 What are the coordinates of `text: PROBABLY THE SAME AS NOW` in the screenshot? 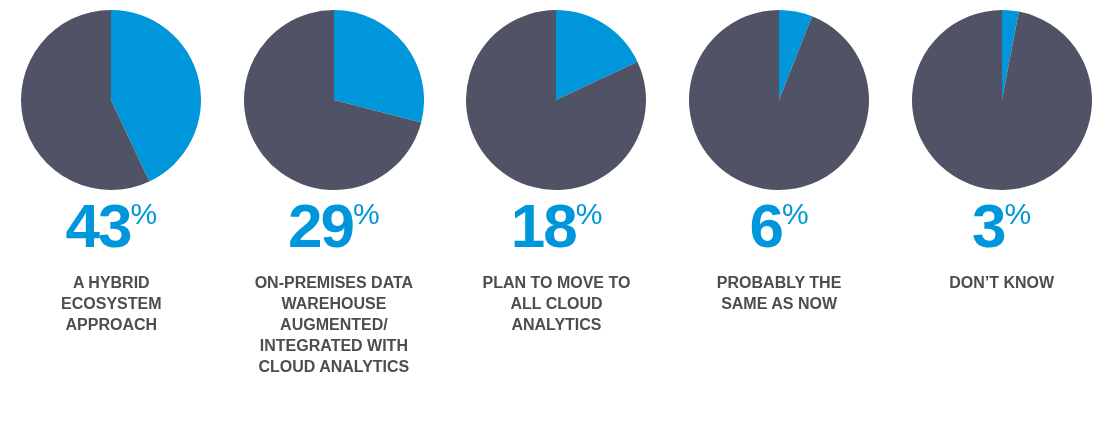 It's located at (779, 293).